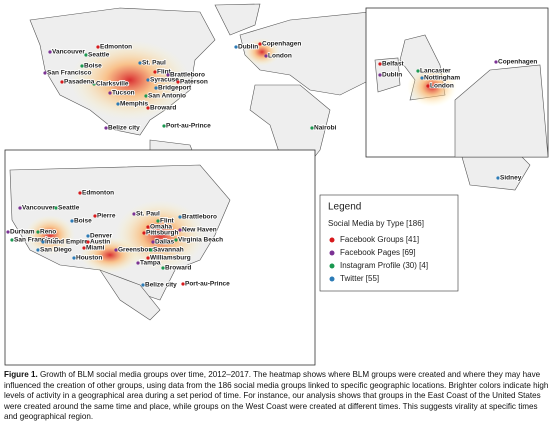  Describe the element at coordinates (95, 248) in the screenshot. I see `location-label: Miami` at that location.